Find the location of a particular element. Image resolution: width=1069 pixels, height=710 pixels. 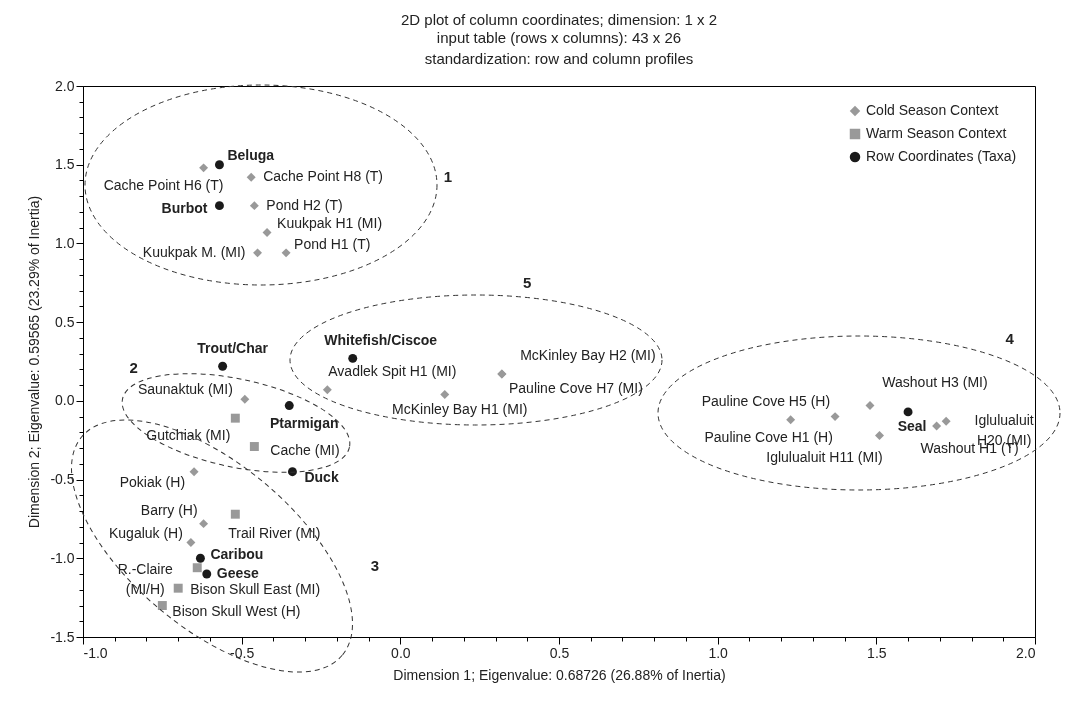

x-tick-label: 2.0 is located at coordinates (1026, 652).